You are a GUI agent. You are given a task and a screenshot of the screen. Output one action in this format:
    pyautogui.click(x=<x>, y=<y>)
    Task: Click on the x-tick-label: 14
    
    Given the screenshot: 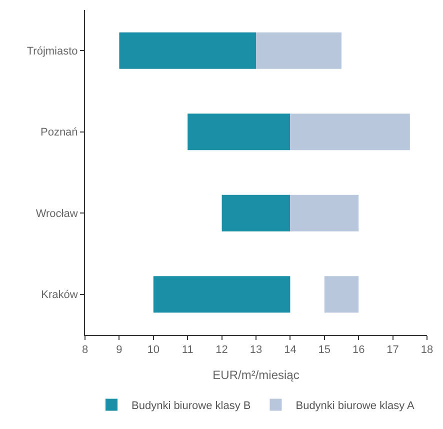 What is the action you would take?
    pyautogui.click(x=290, y=350)
    